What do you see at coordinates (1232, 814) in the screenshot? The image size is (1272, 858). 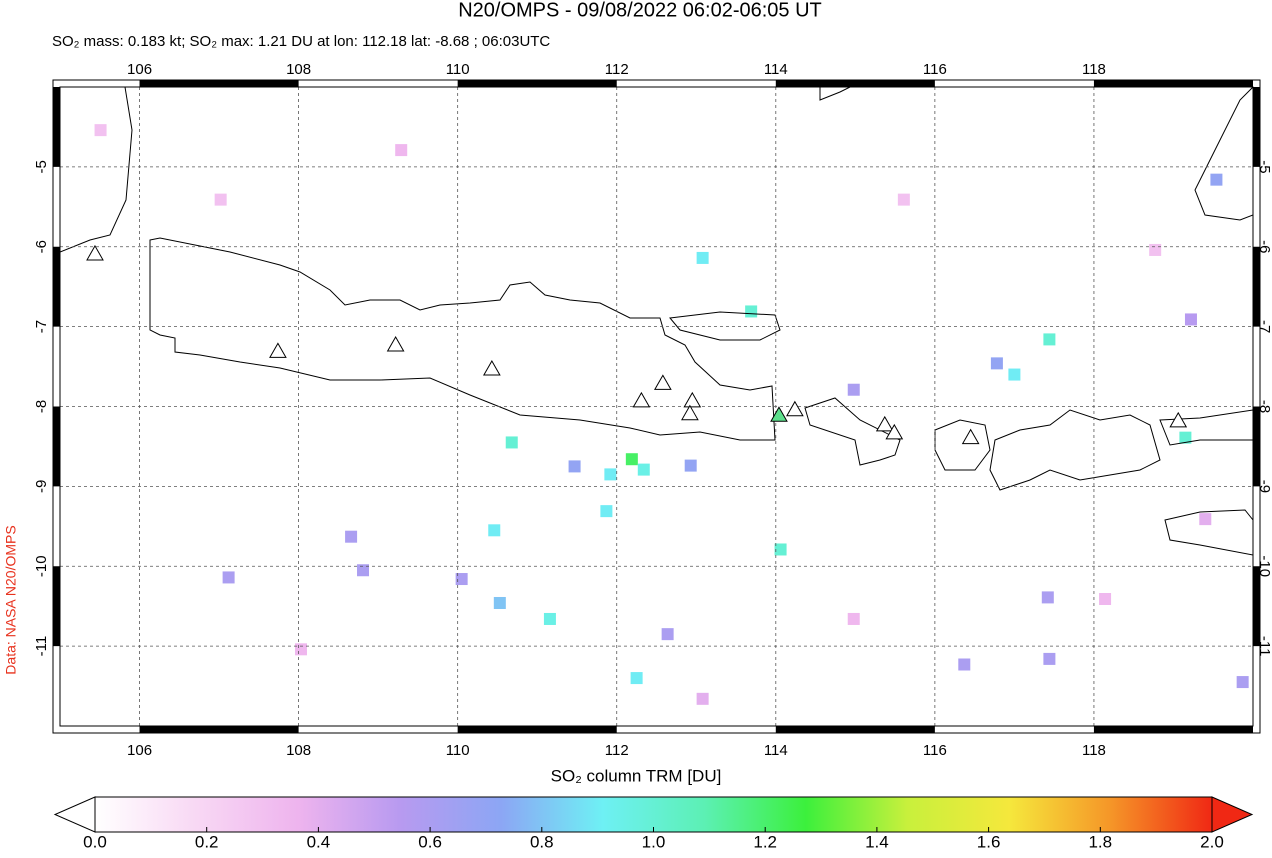 I see `colorbar-over` at bounding box center [1232, 814].